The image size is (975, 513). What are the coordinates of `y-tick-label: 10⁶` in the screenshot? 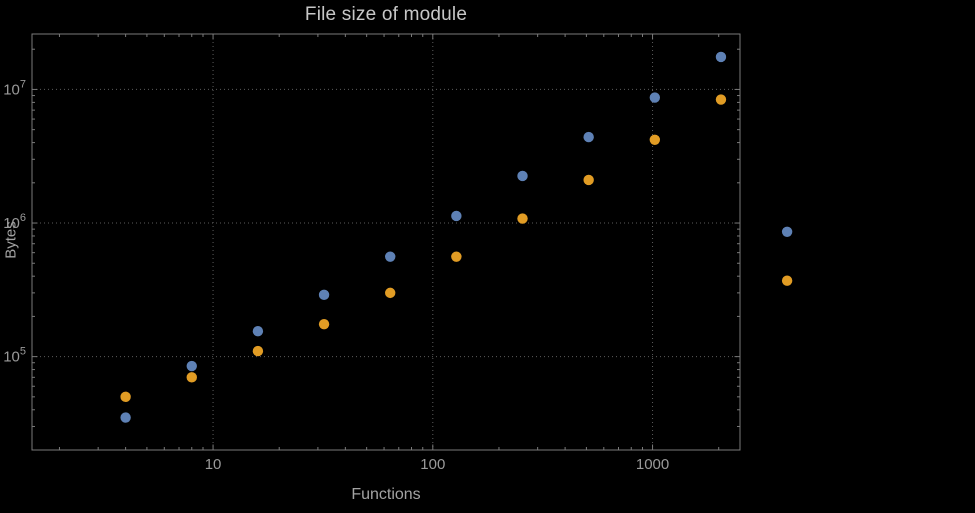 It's located at (14, 222).